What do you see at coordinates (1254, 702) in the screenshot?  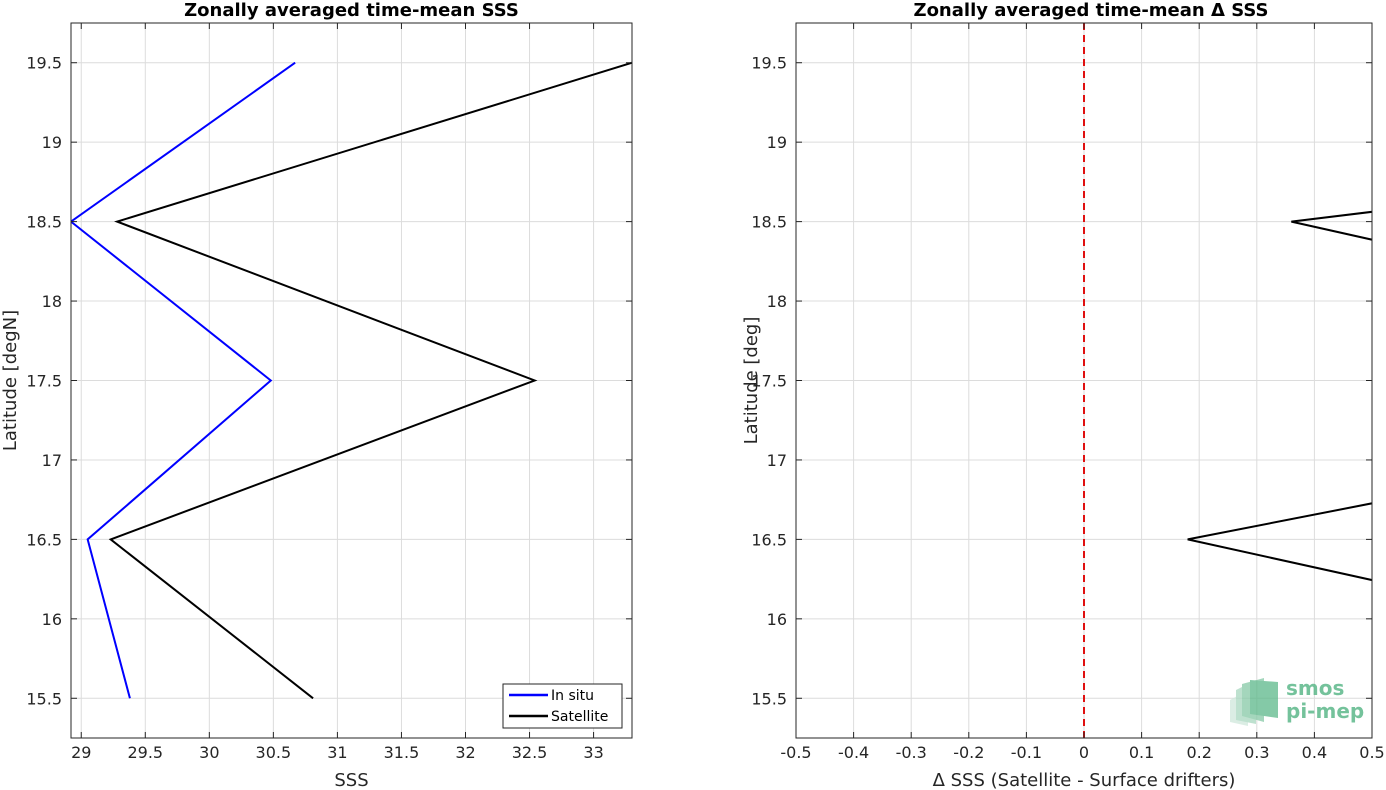 I see `logo-emblem-icon` at bounding box center [1254, 702].